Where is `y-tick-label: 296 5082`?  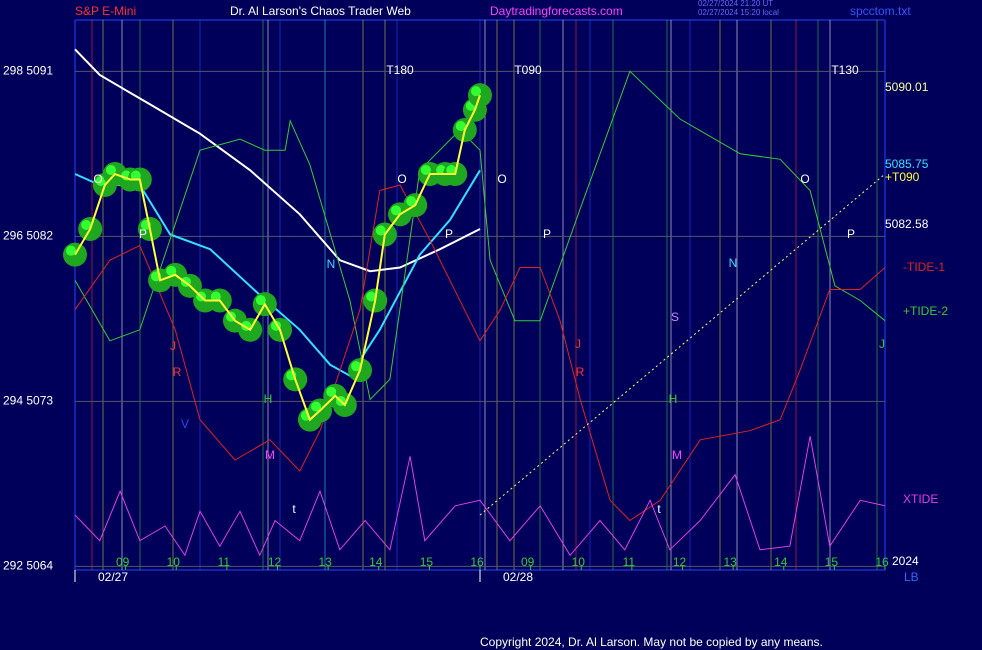 y-tick-label: 296 5082 is located at coordinates (28, 236).